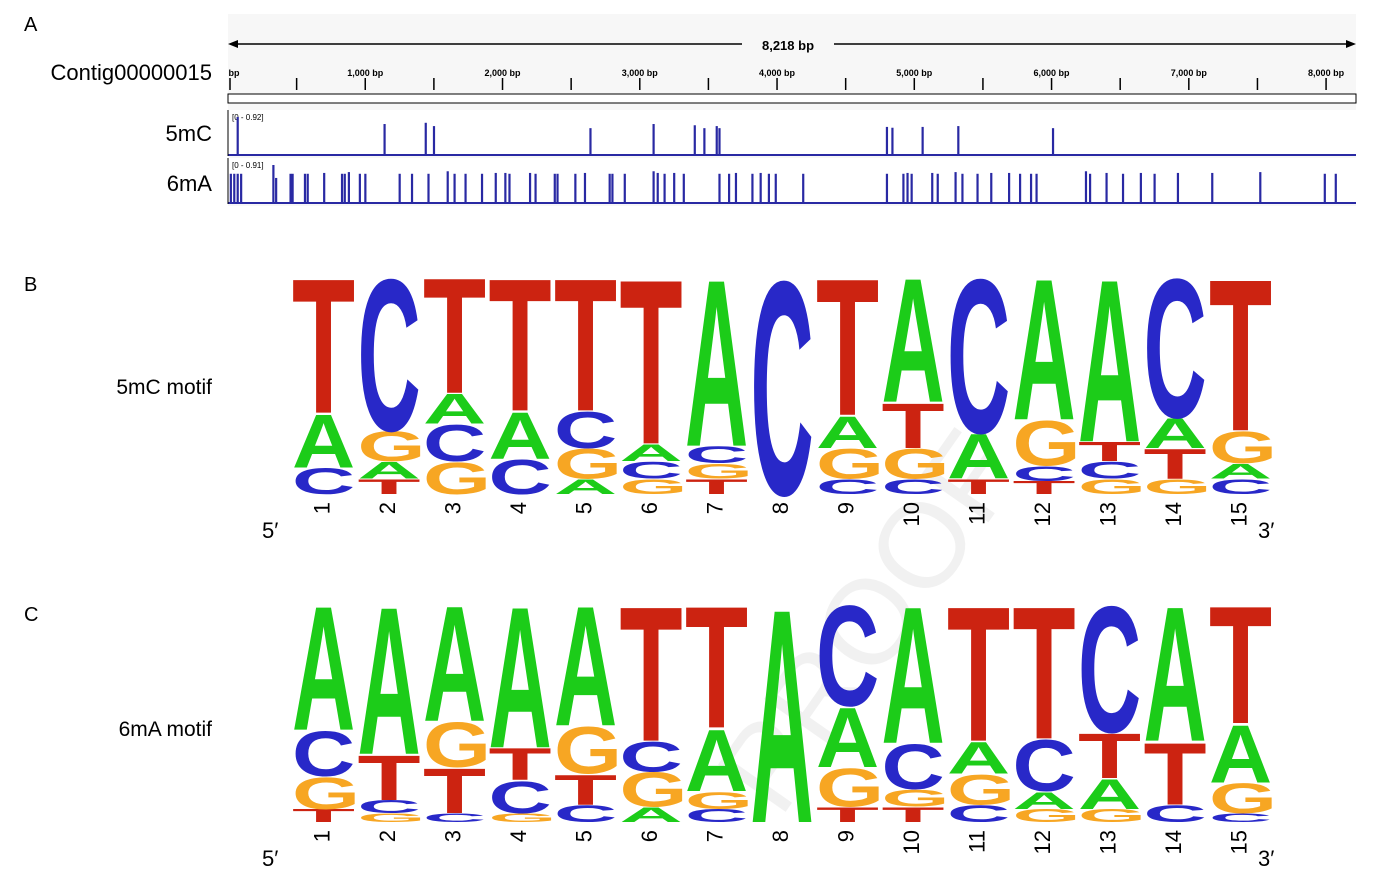  What do you see at coordinates (649, 508) in the screenshot?
I see `position-number: 6` at bounding box center [649, 508].